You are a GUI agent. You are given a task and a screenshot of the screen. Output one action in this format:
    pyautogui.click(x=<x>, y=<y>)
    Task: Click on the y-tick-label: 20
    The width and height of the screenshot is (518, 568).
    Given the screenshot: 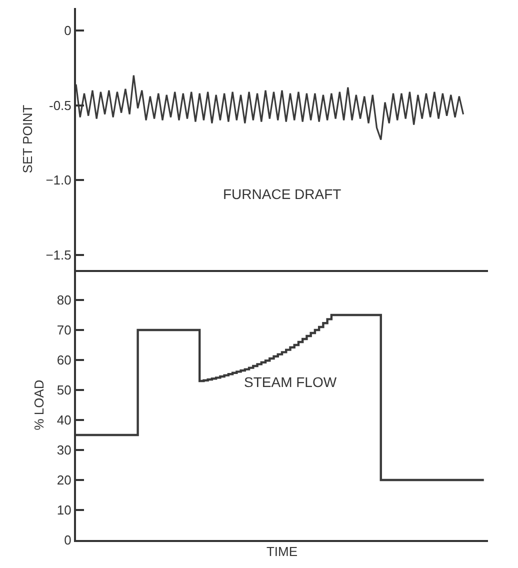 What is the action you would take?
    pyautogui.click(x=64, y=480)
    